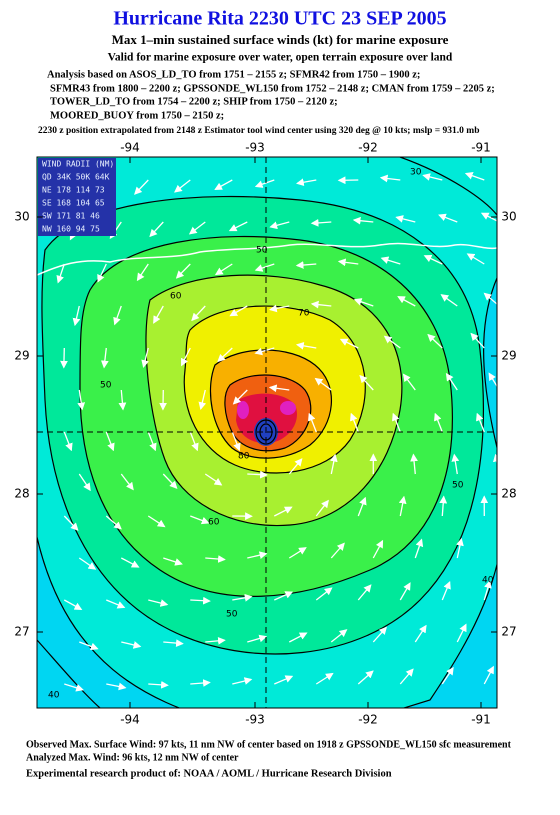  Describe the element at coordinates (255, 148) in the screenshot. I see `lon-label: -93` at that location.